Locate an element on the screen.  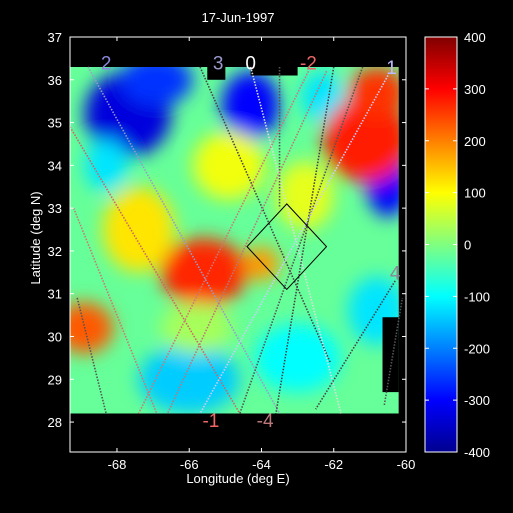
y-tick-label: 36 is located at coordinates (55, 80).